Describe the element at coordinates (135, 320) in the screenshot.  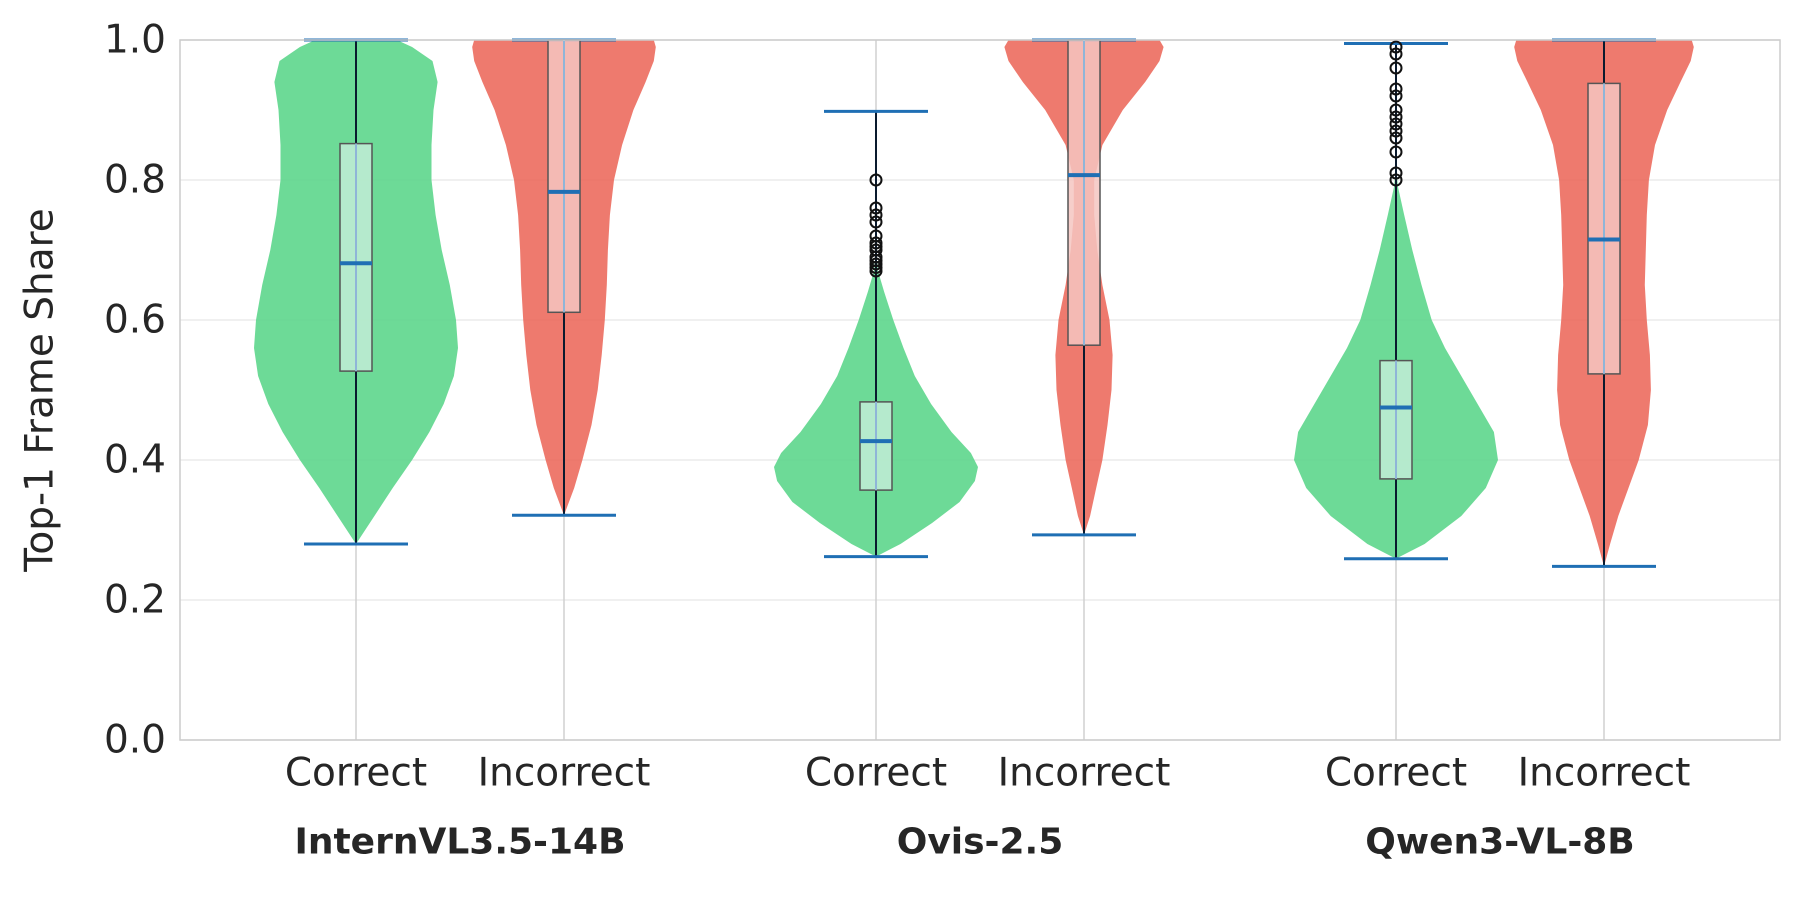
I see `y-tick-label: 0.6` at that location.